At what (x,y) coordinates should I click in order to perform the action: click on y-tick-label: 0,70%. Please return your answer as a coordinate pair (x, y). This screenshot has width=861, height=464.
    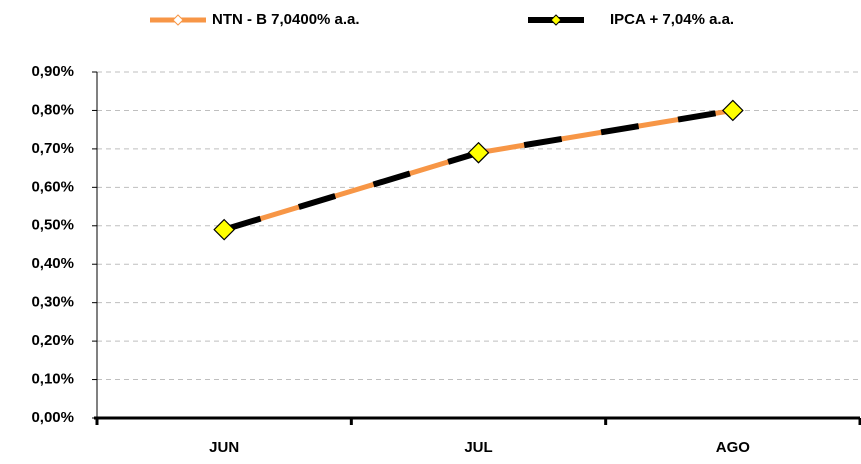
    Looking at the image, I should click on (52, 148).